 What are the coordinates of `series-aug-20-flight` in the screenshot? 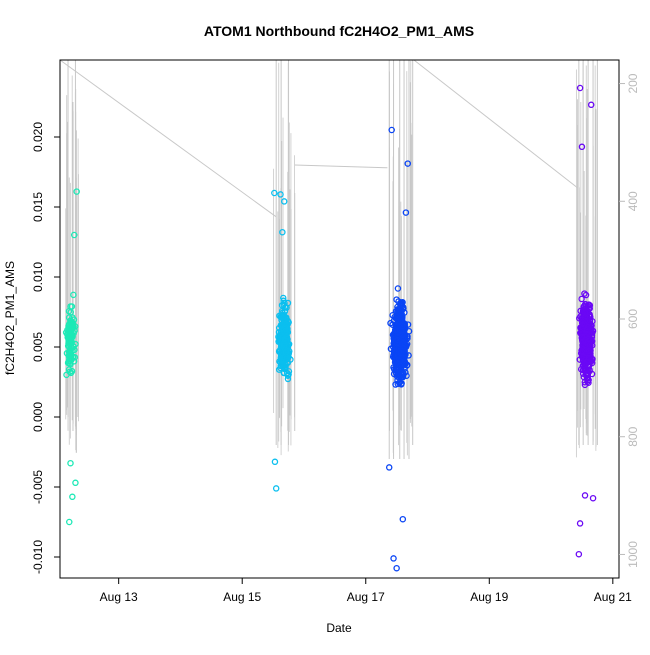 It's located at (586, 321).